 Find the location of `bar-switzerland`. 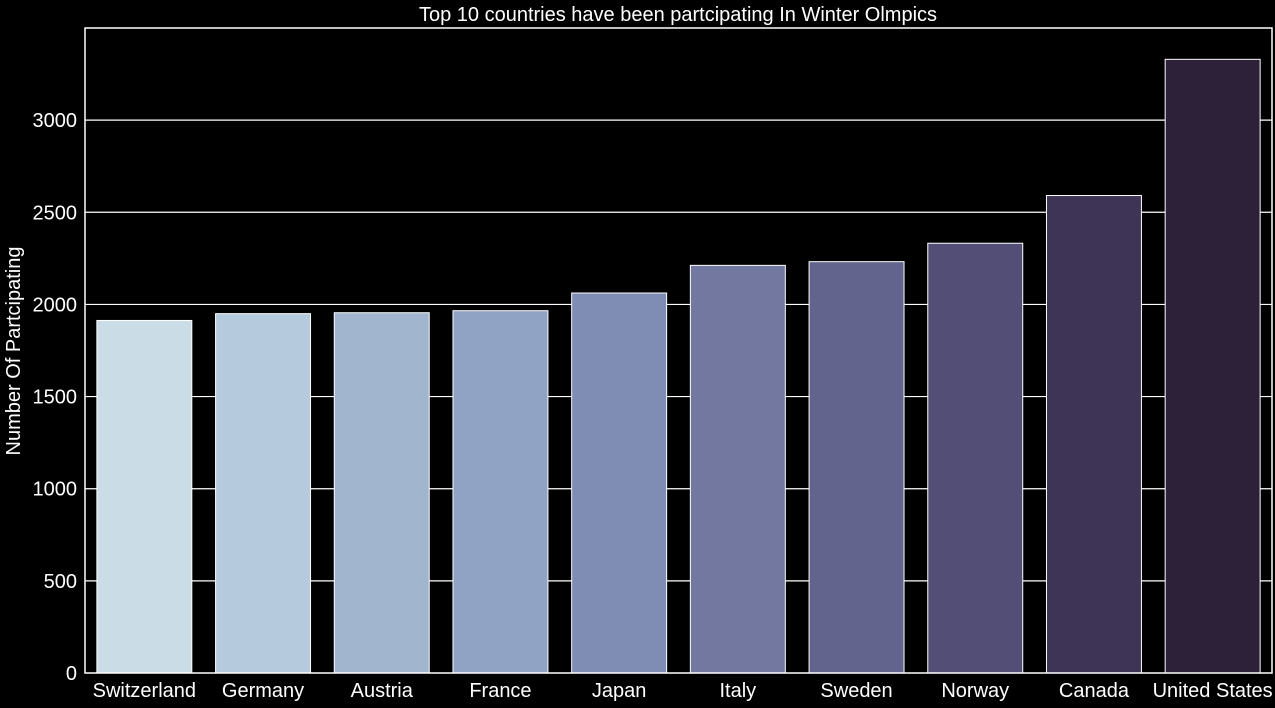

bar-switzerland is located at coordinates (144, 496).